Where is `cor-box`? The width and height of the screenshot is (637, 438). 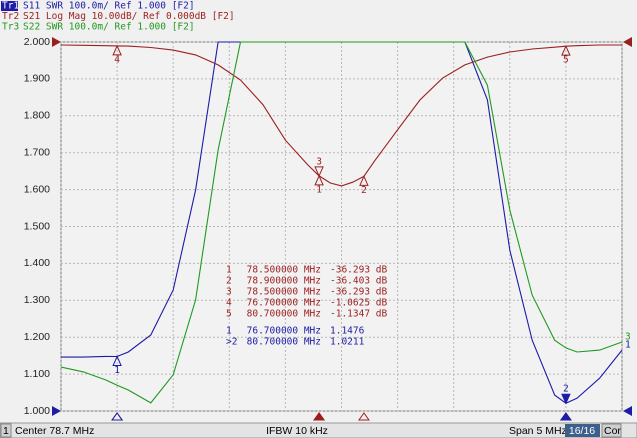 cor-box is located at coordinates (611, 430).